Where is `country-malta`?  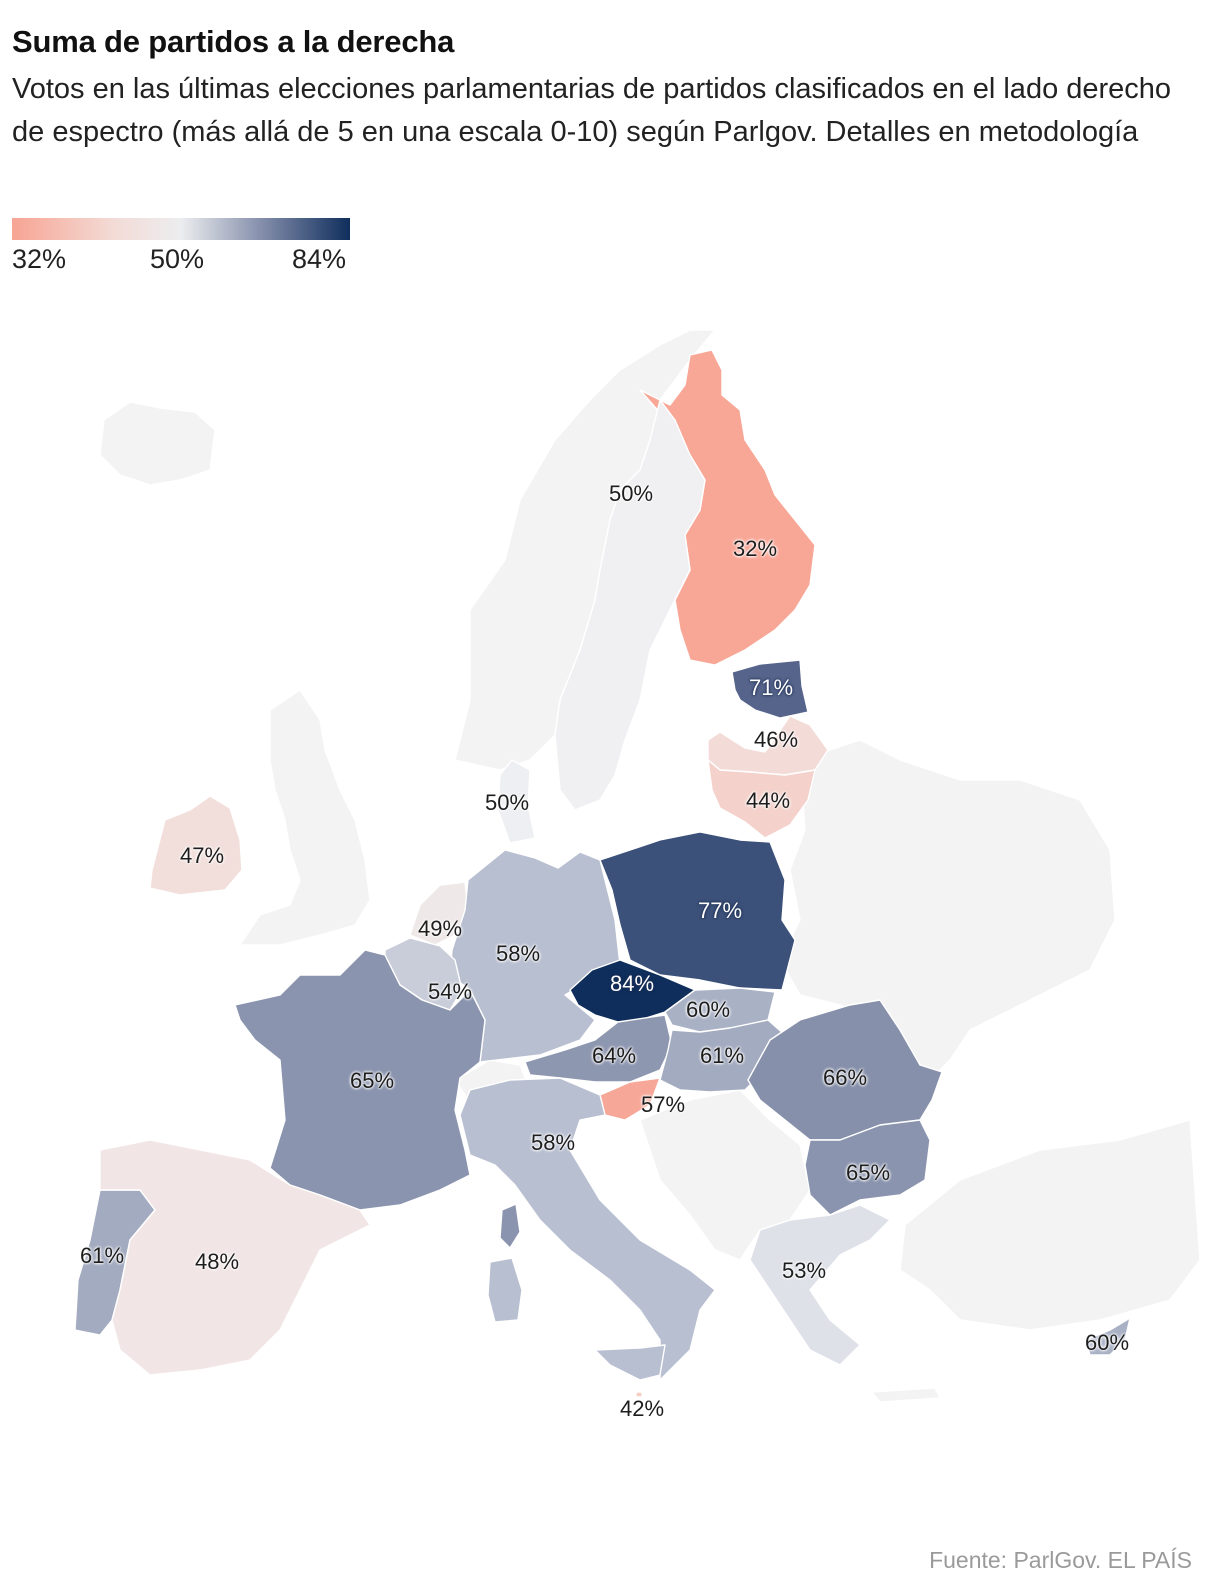
country-malta is located at coordinates (639, 1394).